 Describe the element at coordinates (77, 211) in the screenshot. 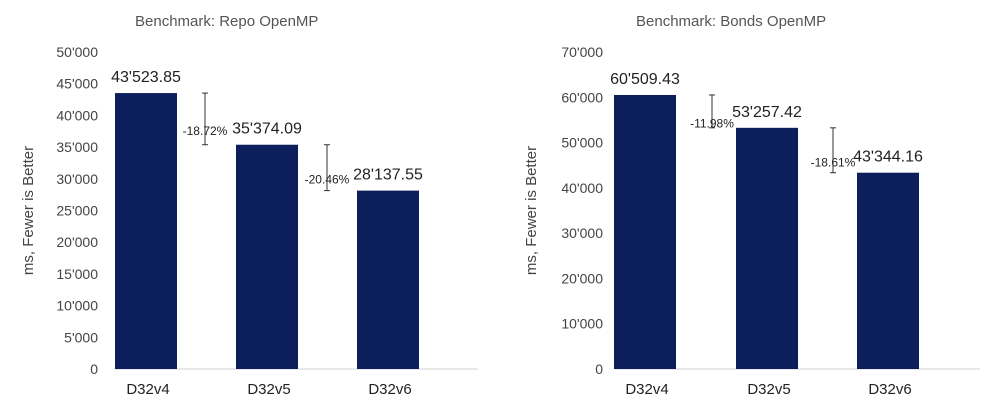

I see `y-tick-label: 25'000` at that location.